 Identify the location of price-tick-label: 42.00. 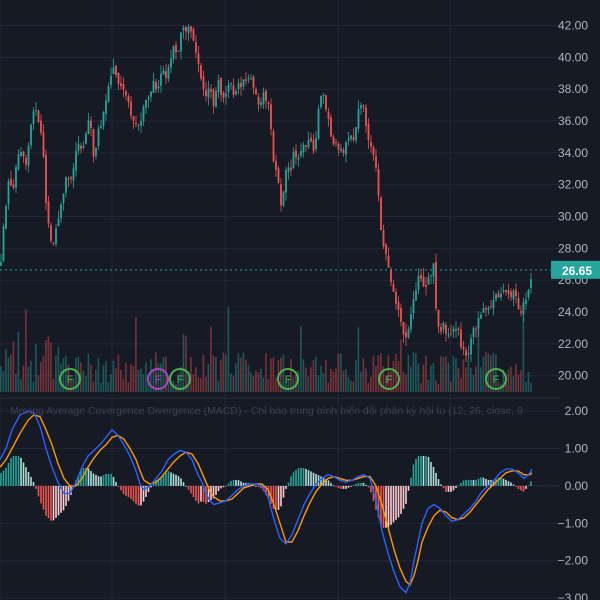
(573, 25).